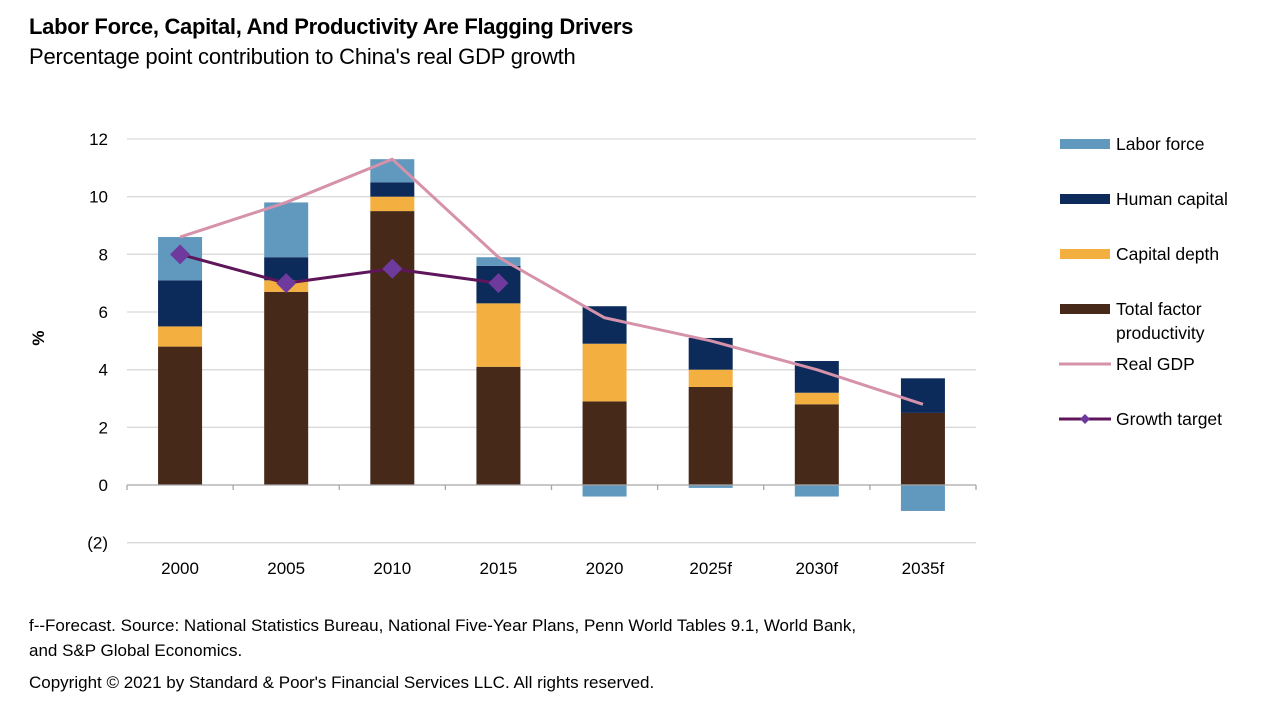 This screenshot has height=718, width=1268. I want to click on y-tick-label: 2, so click(103, 427).